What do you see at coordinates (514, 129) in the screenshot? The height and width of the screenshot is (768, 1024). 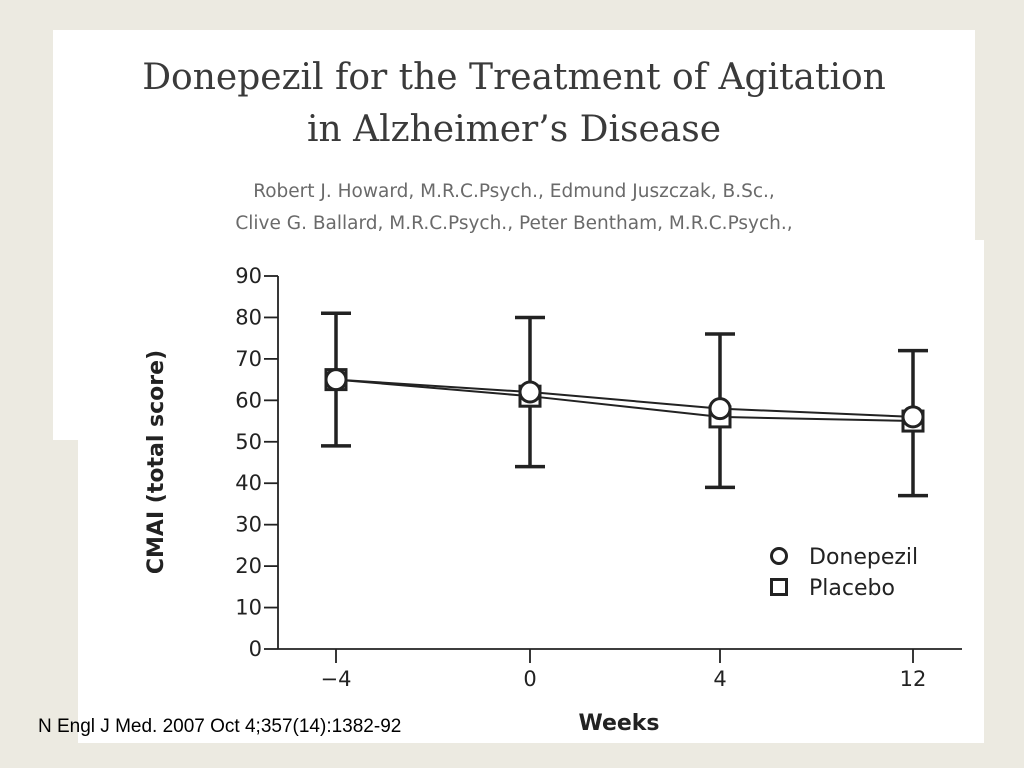 I see `title-line-2: in Alzheimer’s Disease` at bounding box center [514, 129].